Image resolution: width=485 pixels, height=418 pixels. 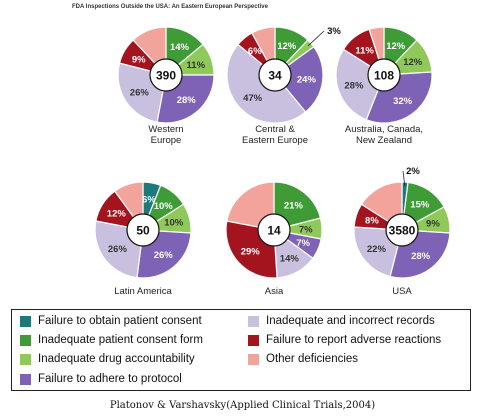 I want to click on pie-total: 390, so click(x=166, y=76).